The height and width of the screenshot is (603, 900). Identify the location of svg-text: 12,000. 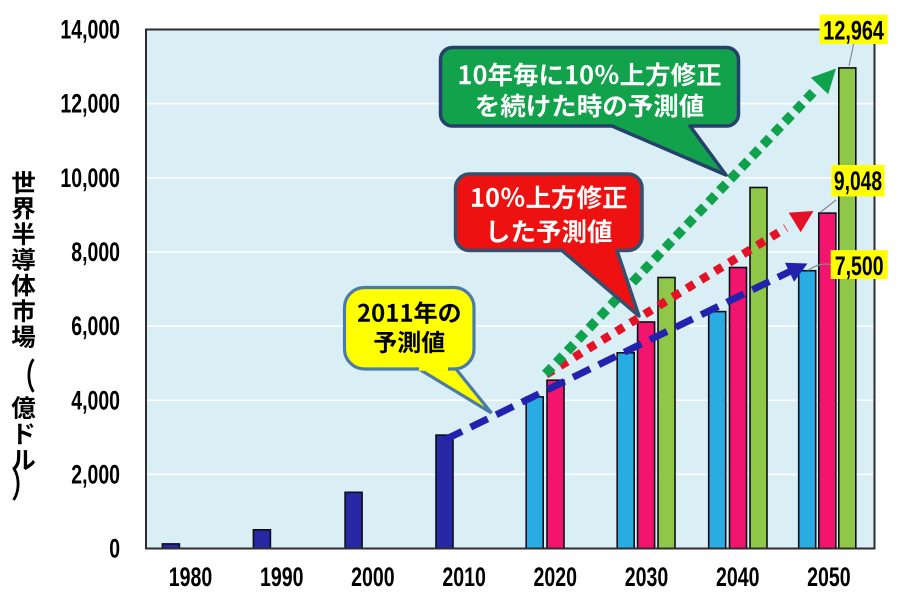
(90, 104).